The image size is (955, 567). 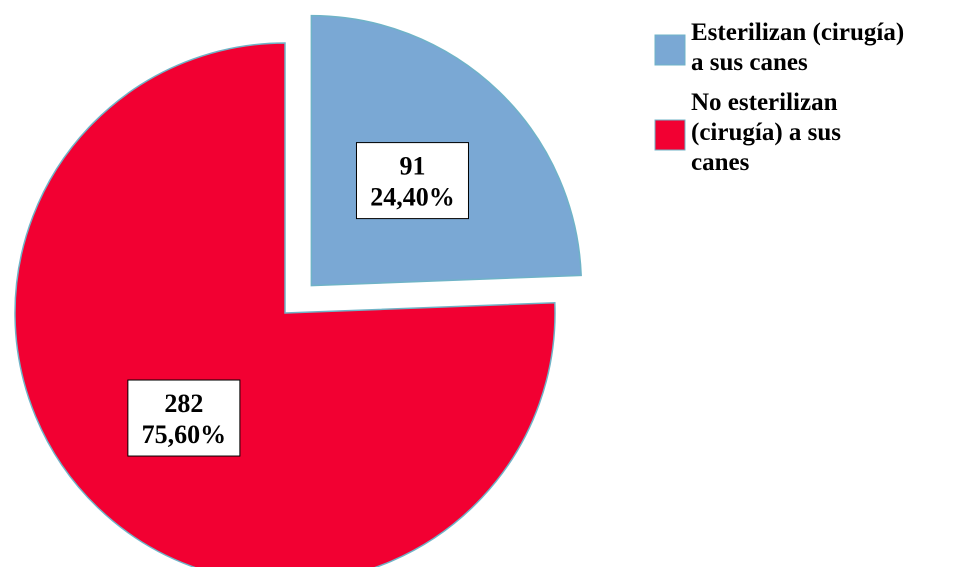 I want to click on legend-entry-1: No esterilizan (cirugía) a sus canes, so click(x=747, y=132).